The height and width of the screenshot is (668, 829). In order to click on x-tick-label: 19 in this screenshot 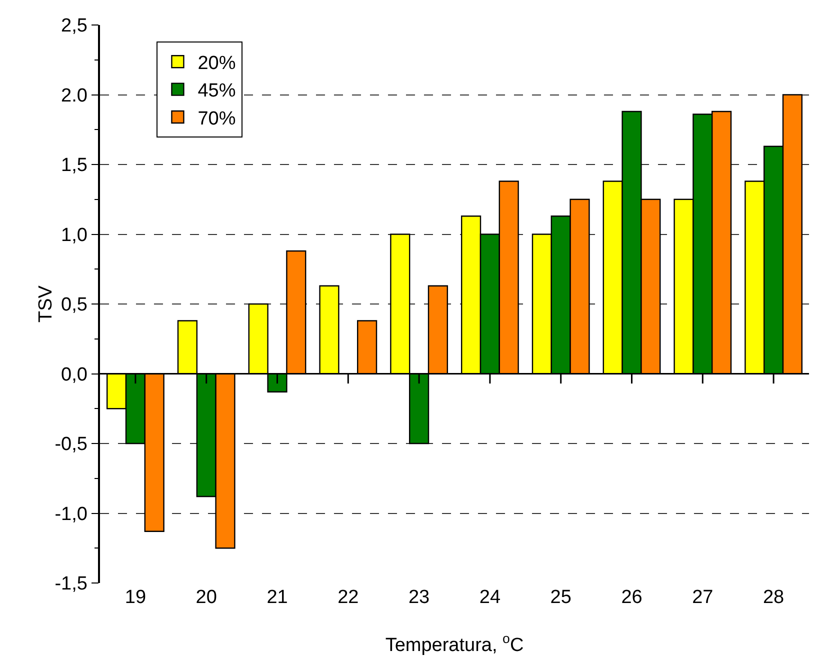, I will do `click(135, 597)`.